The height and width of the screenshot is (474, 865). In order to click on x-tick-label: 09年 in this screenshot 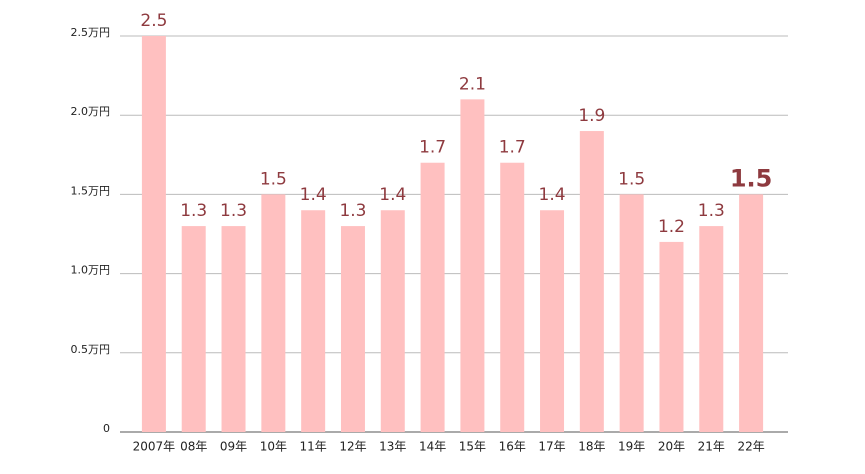, I will do `click(233, 447)`.